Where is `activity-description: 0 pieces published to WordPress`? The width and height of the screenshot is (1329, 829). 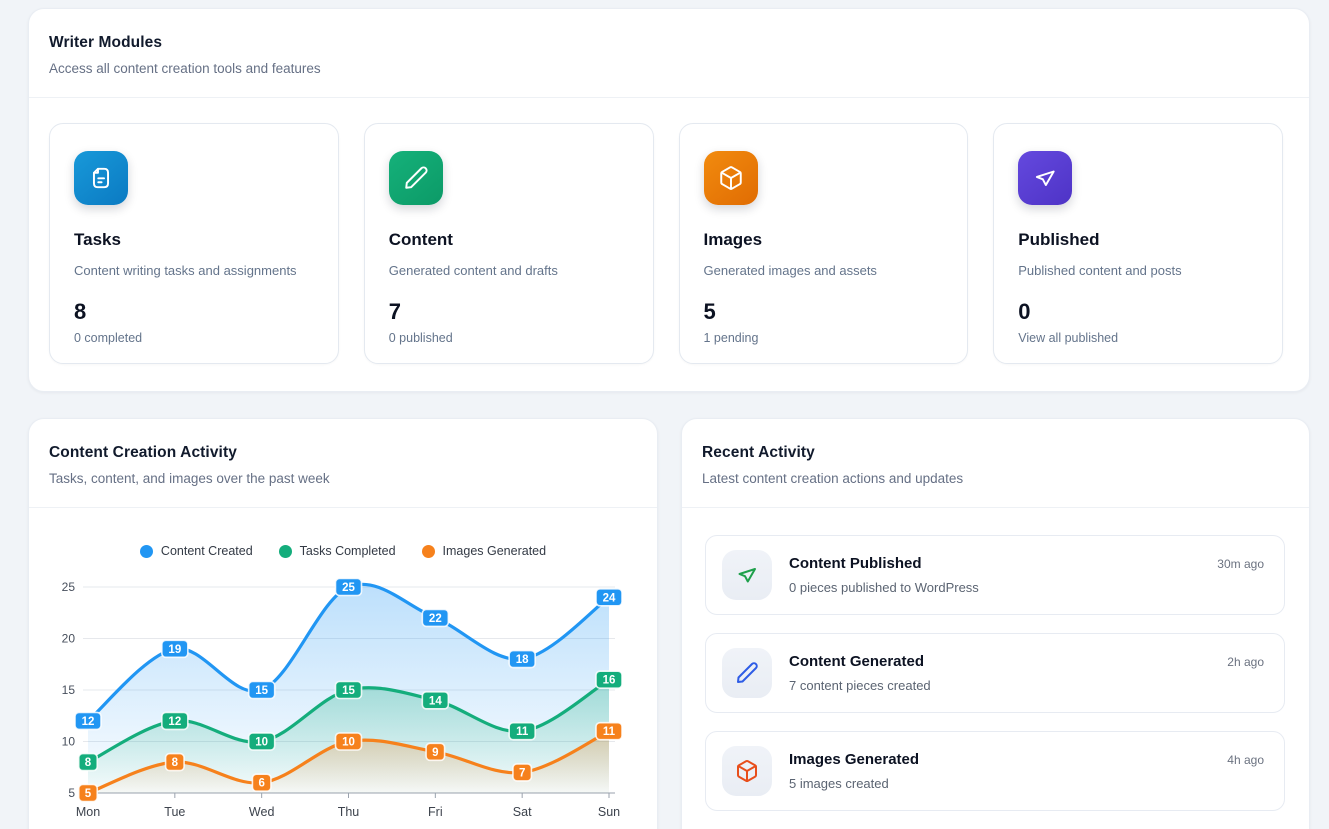 activity-description: 0 pieces published to WordPress is located at coordinates (884, 587).